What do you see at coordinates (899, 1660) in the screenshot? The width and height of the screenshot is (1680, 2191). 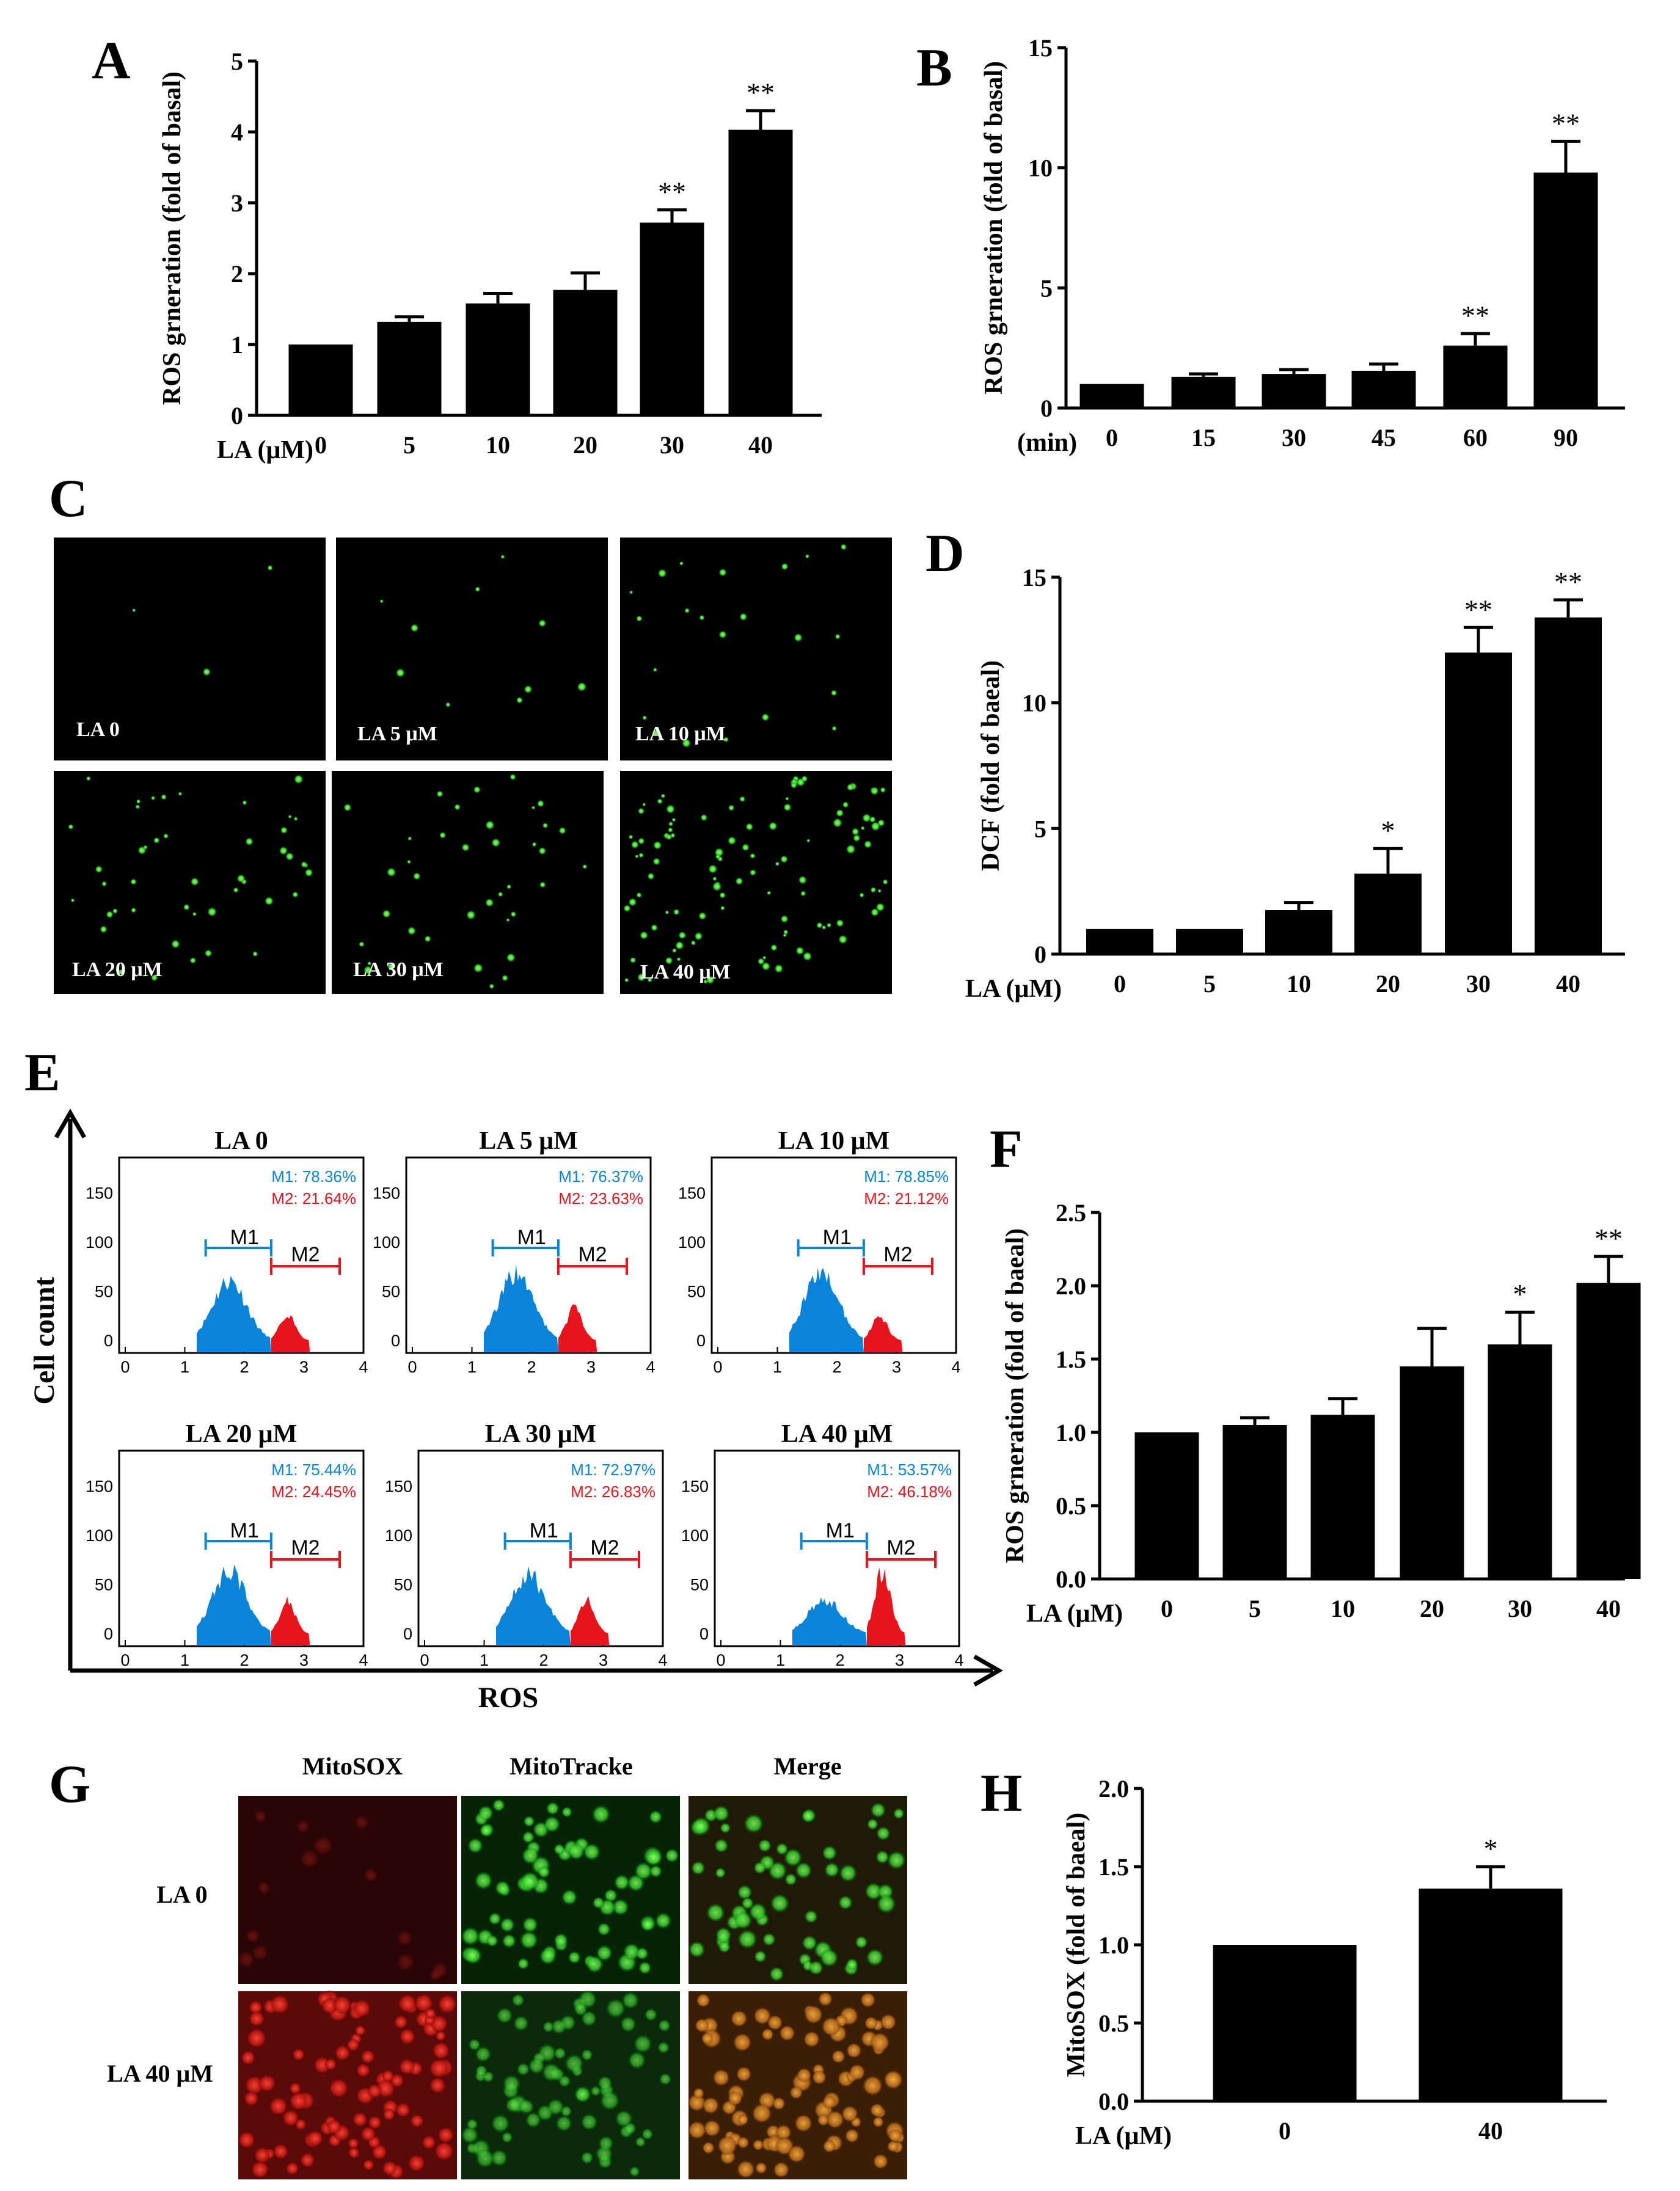 I see `flow-x-tick-label: 3` at bounding box center [899, 1660].